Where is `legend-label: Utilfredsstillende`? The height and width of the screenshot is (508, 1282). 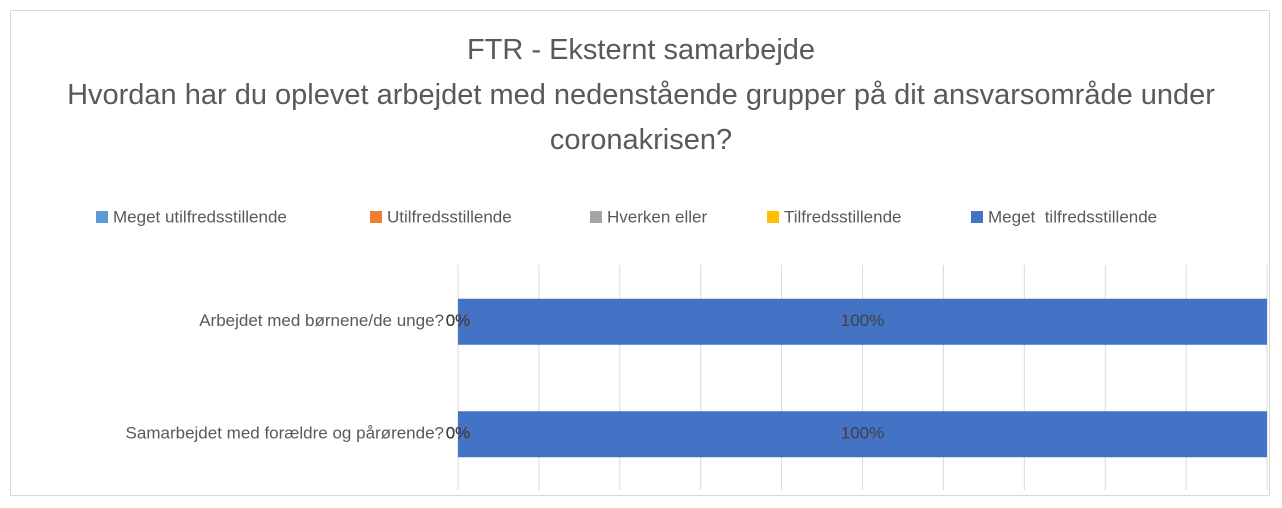
legend-label: Utilfredsstillende is located at coordinates (449, 216).